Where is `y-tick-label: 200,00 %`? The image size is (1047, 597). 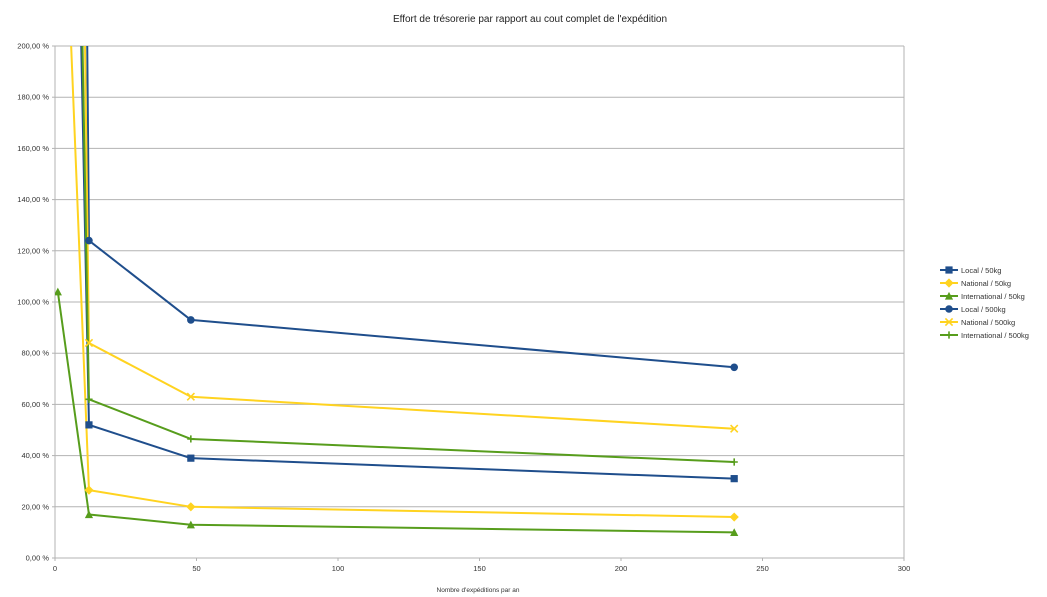 y-tick-label: 200,00 % is located at coordinates (33, 46).